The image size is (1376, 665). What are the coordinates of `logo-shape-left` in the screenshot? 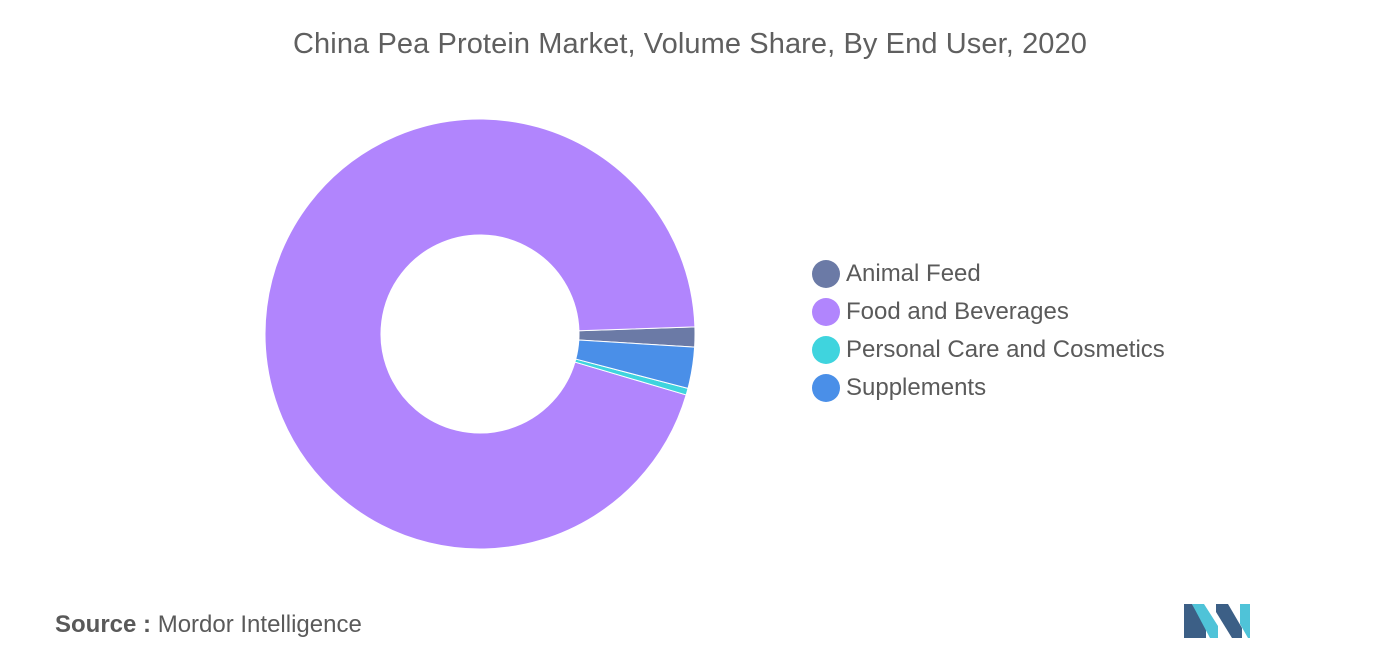 It's located at (1195, 621).